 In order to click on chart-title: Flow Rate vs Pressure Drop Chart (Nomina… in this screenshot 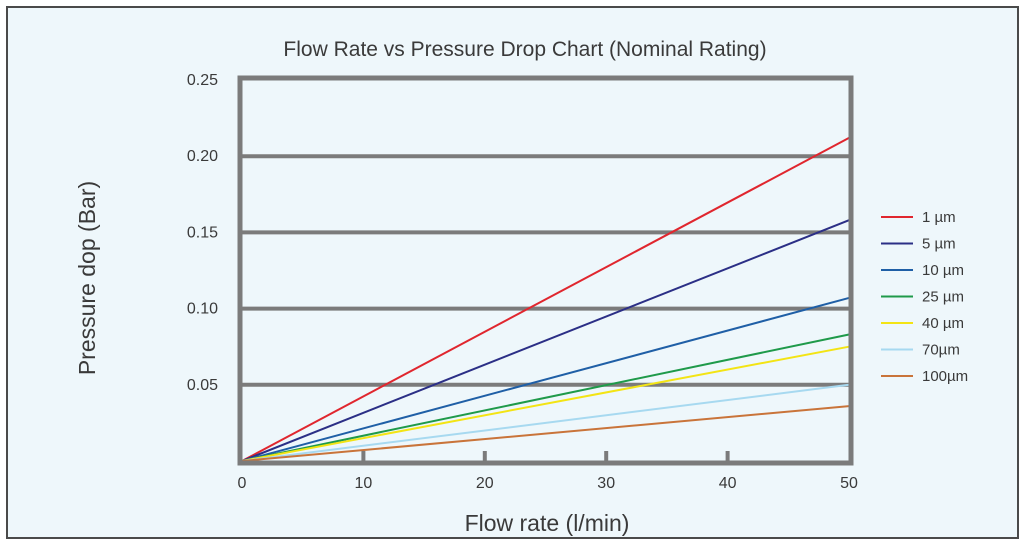, I will do `click(524, 49)`.